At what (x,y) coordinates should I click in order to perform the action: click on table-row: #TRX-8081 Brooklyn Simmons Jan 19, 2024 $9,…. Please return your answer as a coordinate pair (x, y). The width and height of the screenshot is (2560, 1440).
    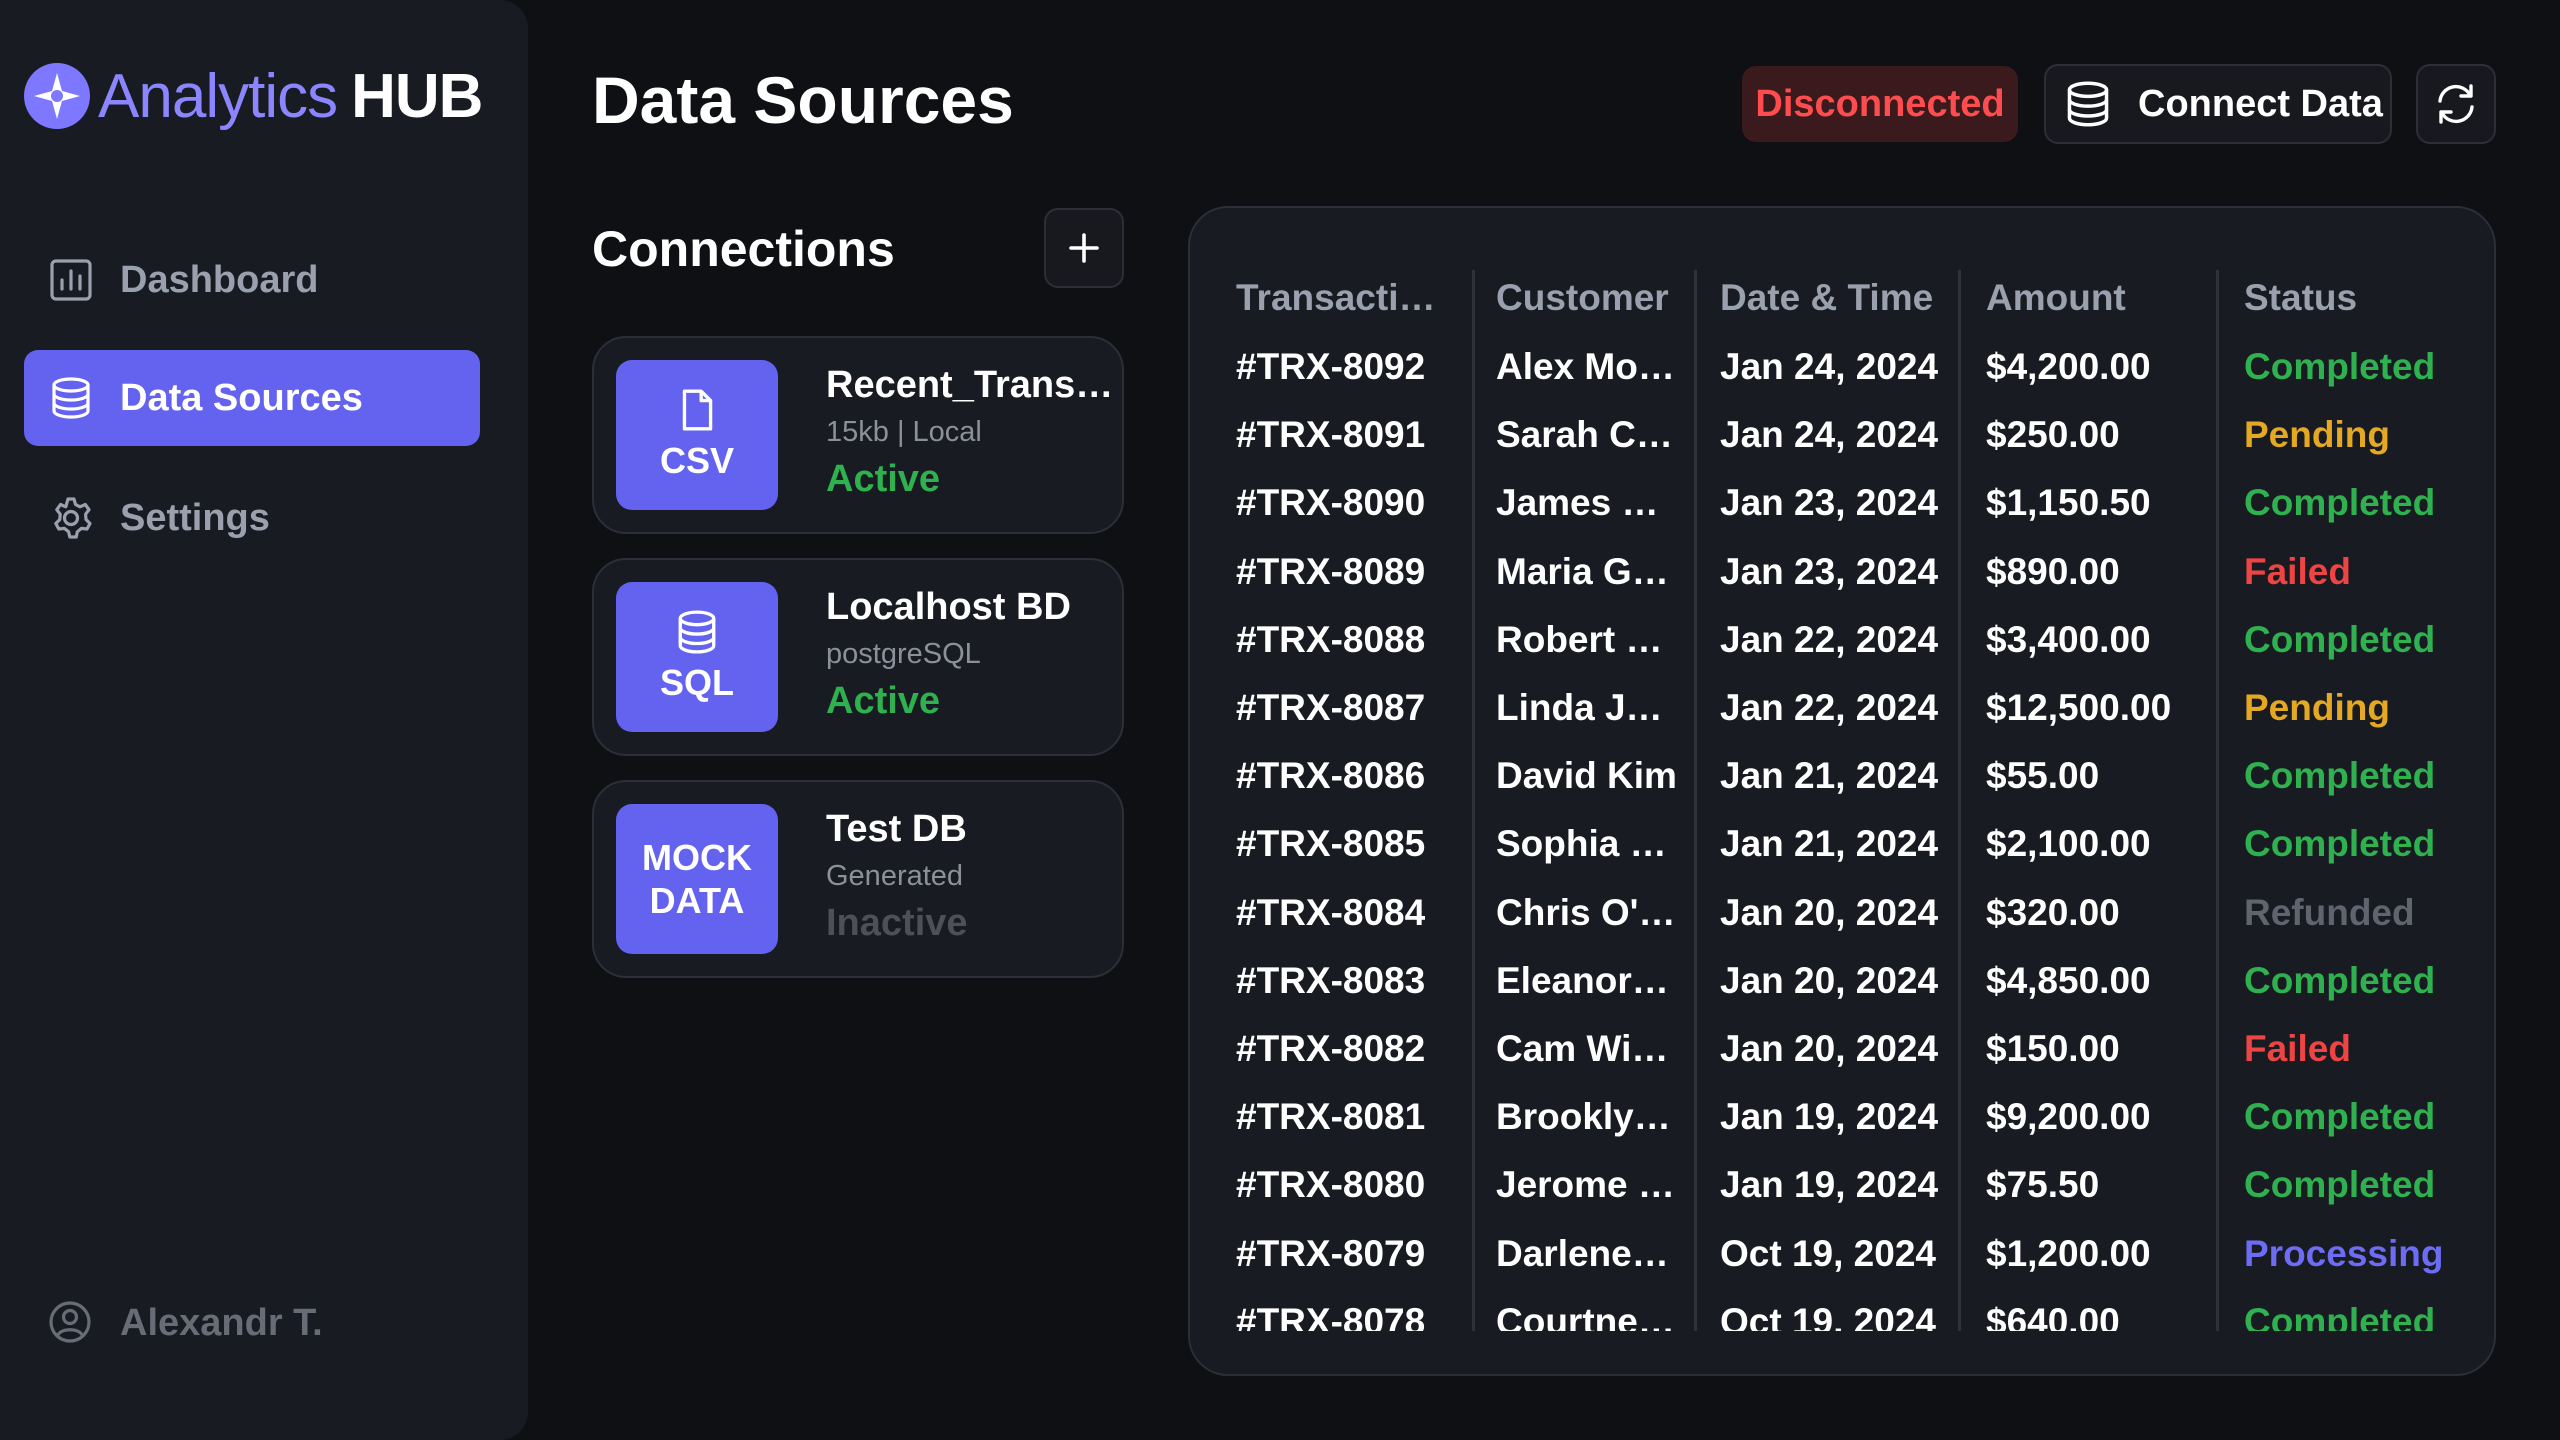
    Looking at the image, I should click on (1842, 1117).